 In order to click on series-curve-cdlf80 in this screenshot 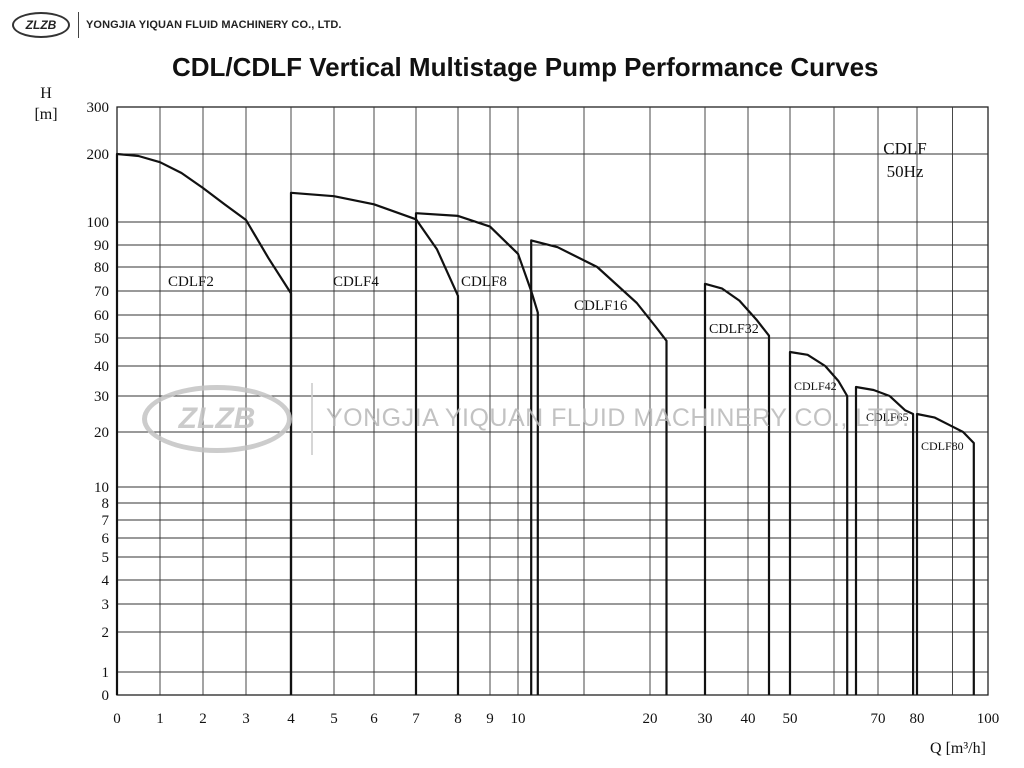, I will do `click(945, 553)`.